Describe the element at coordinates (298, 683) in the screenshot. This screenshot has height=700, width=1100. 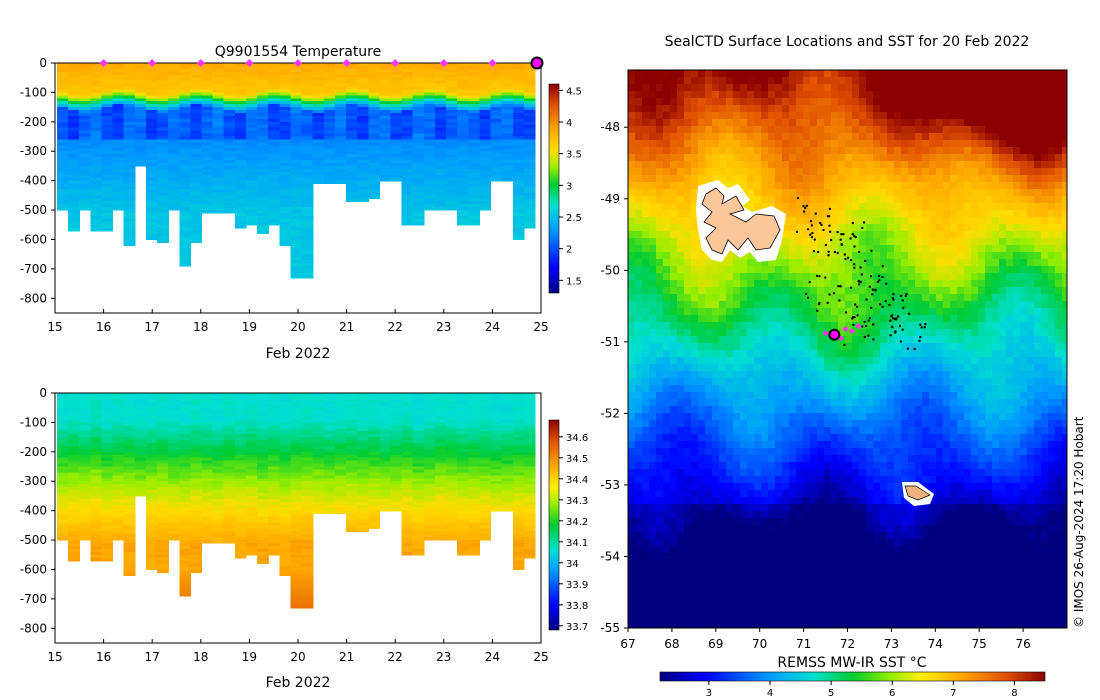
I see `salinity-x-label: Feb 2022` at that location.